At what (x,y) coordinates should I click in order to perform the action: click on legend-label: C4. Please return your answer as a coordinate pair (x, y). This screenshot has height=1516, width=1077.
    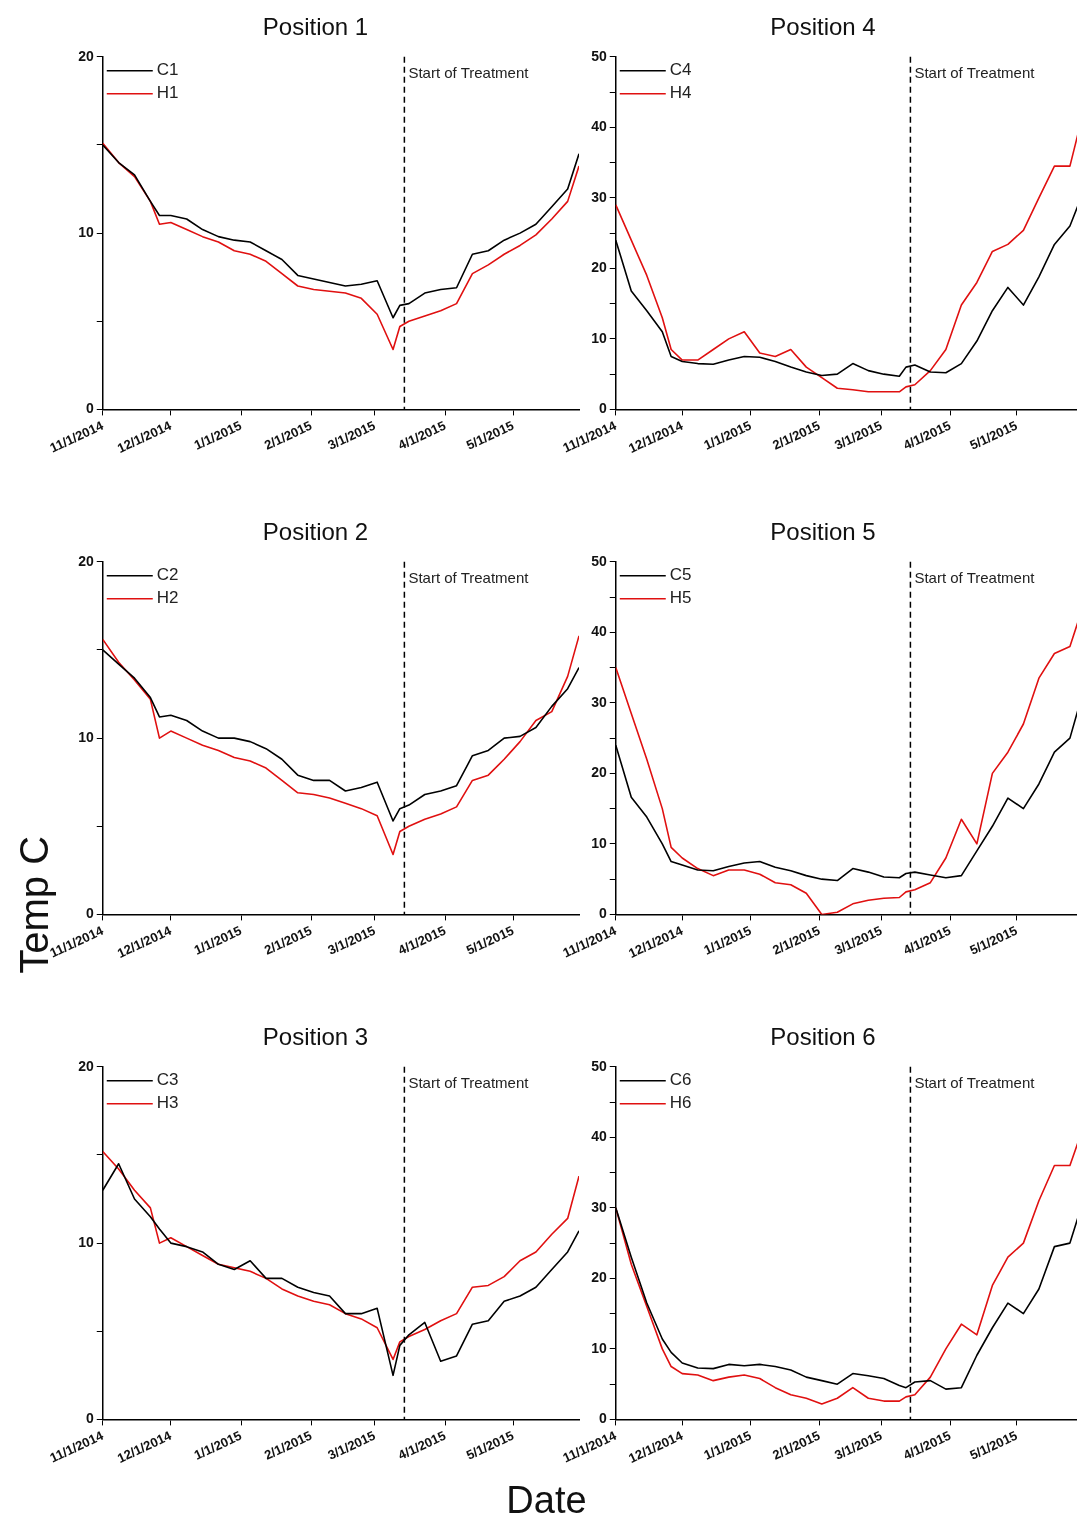
    Looking at the image, I should click on (680, 70).